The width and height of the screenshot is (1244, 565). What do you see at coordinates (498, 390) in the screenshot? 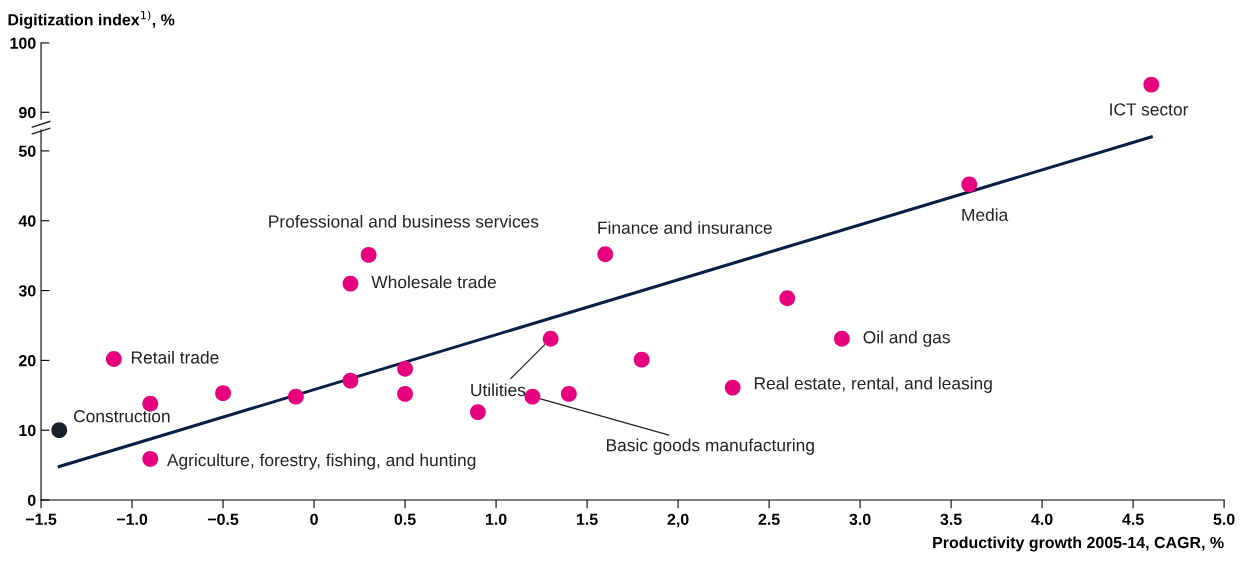
I see `annotation: Utilities` at bounding box center [498, 390].